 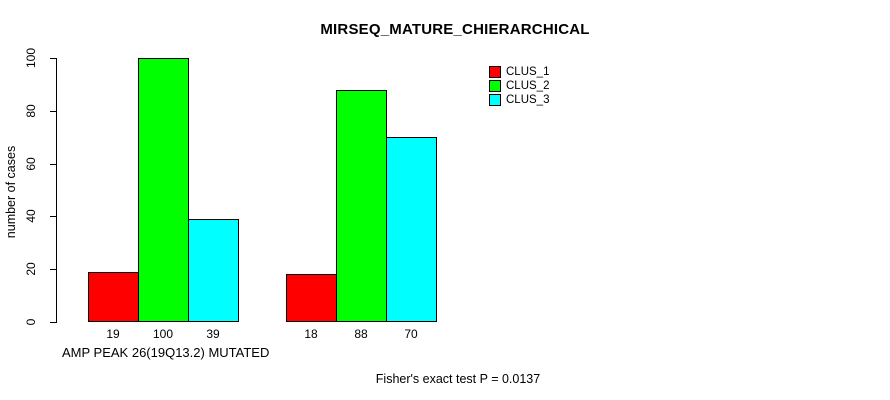 What do you see at coordinates (311, 334) in the screenshot?
I see `bar-value-label: 18` at bounding box center [311, 334].